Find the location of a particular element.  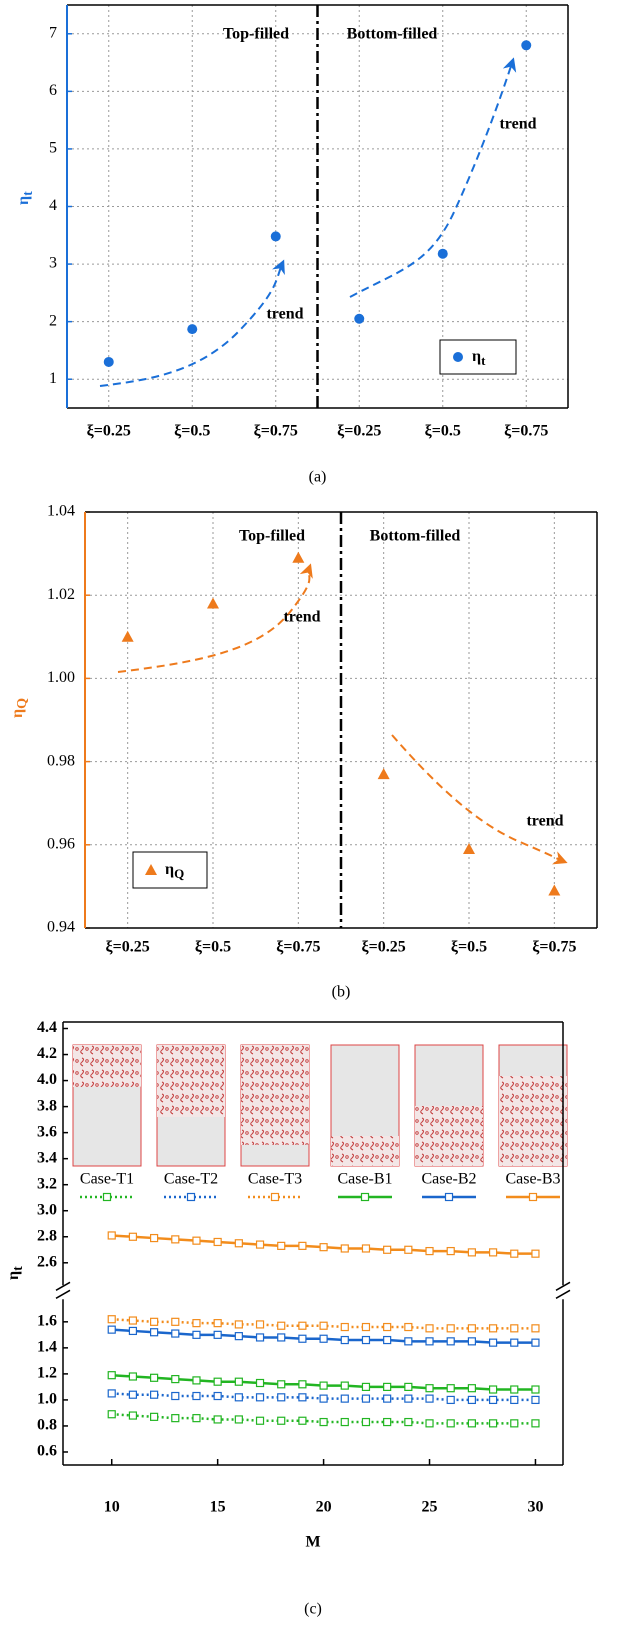

x-tick-label: ξ=0.25 is located at coordinates (128, 947).